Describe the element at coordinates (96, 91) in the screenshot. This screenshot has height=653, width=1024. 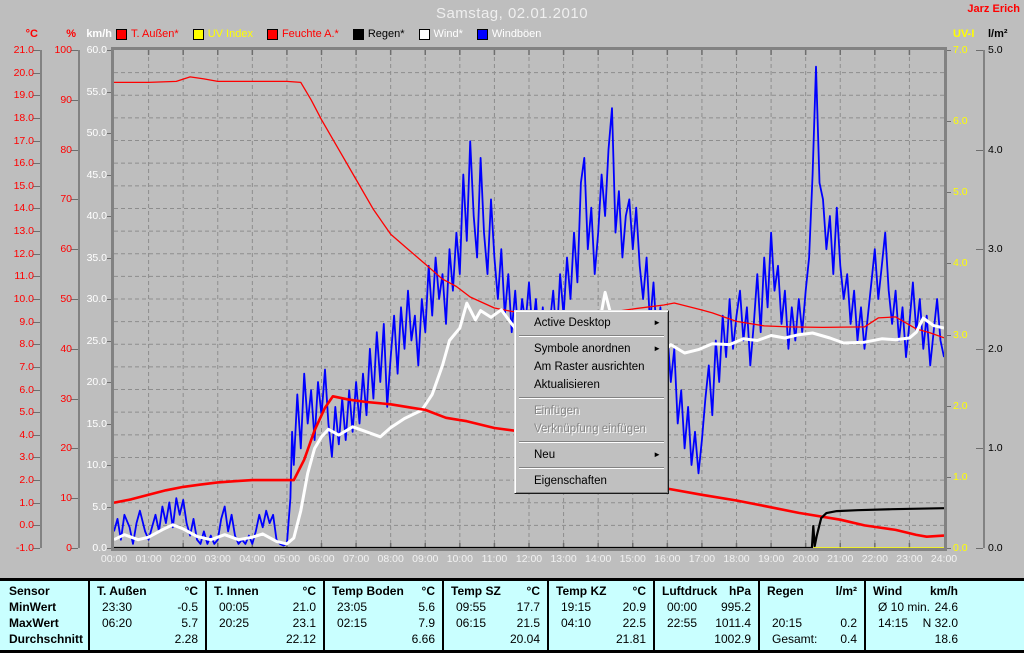
I see `axis-tick-label: 55.0` at that location.